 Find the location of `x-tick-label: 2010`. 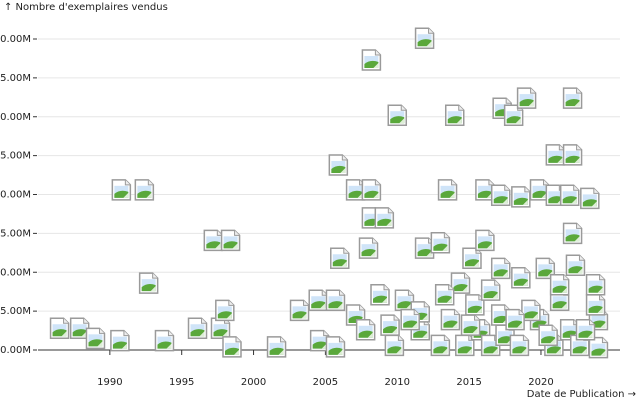

x-tick-label: 2010 is located at coordinates (397, 382).